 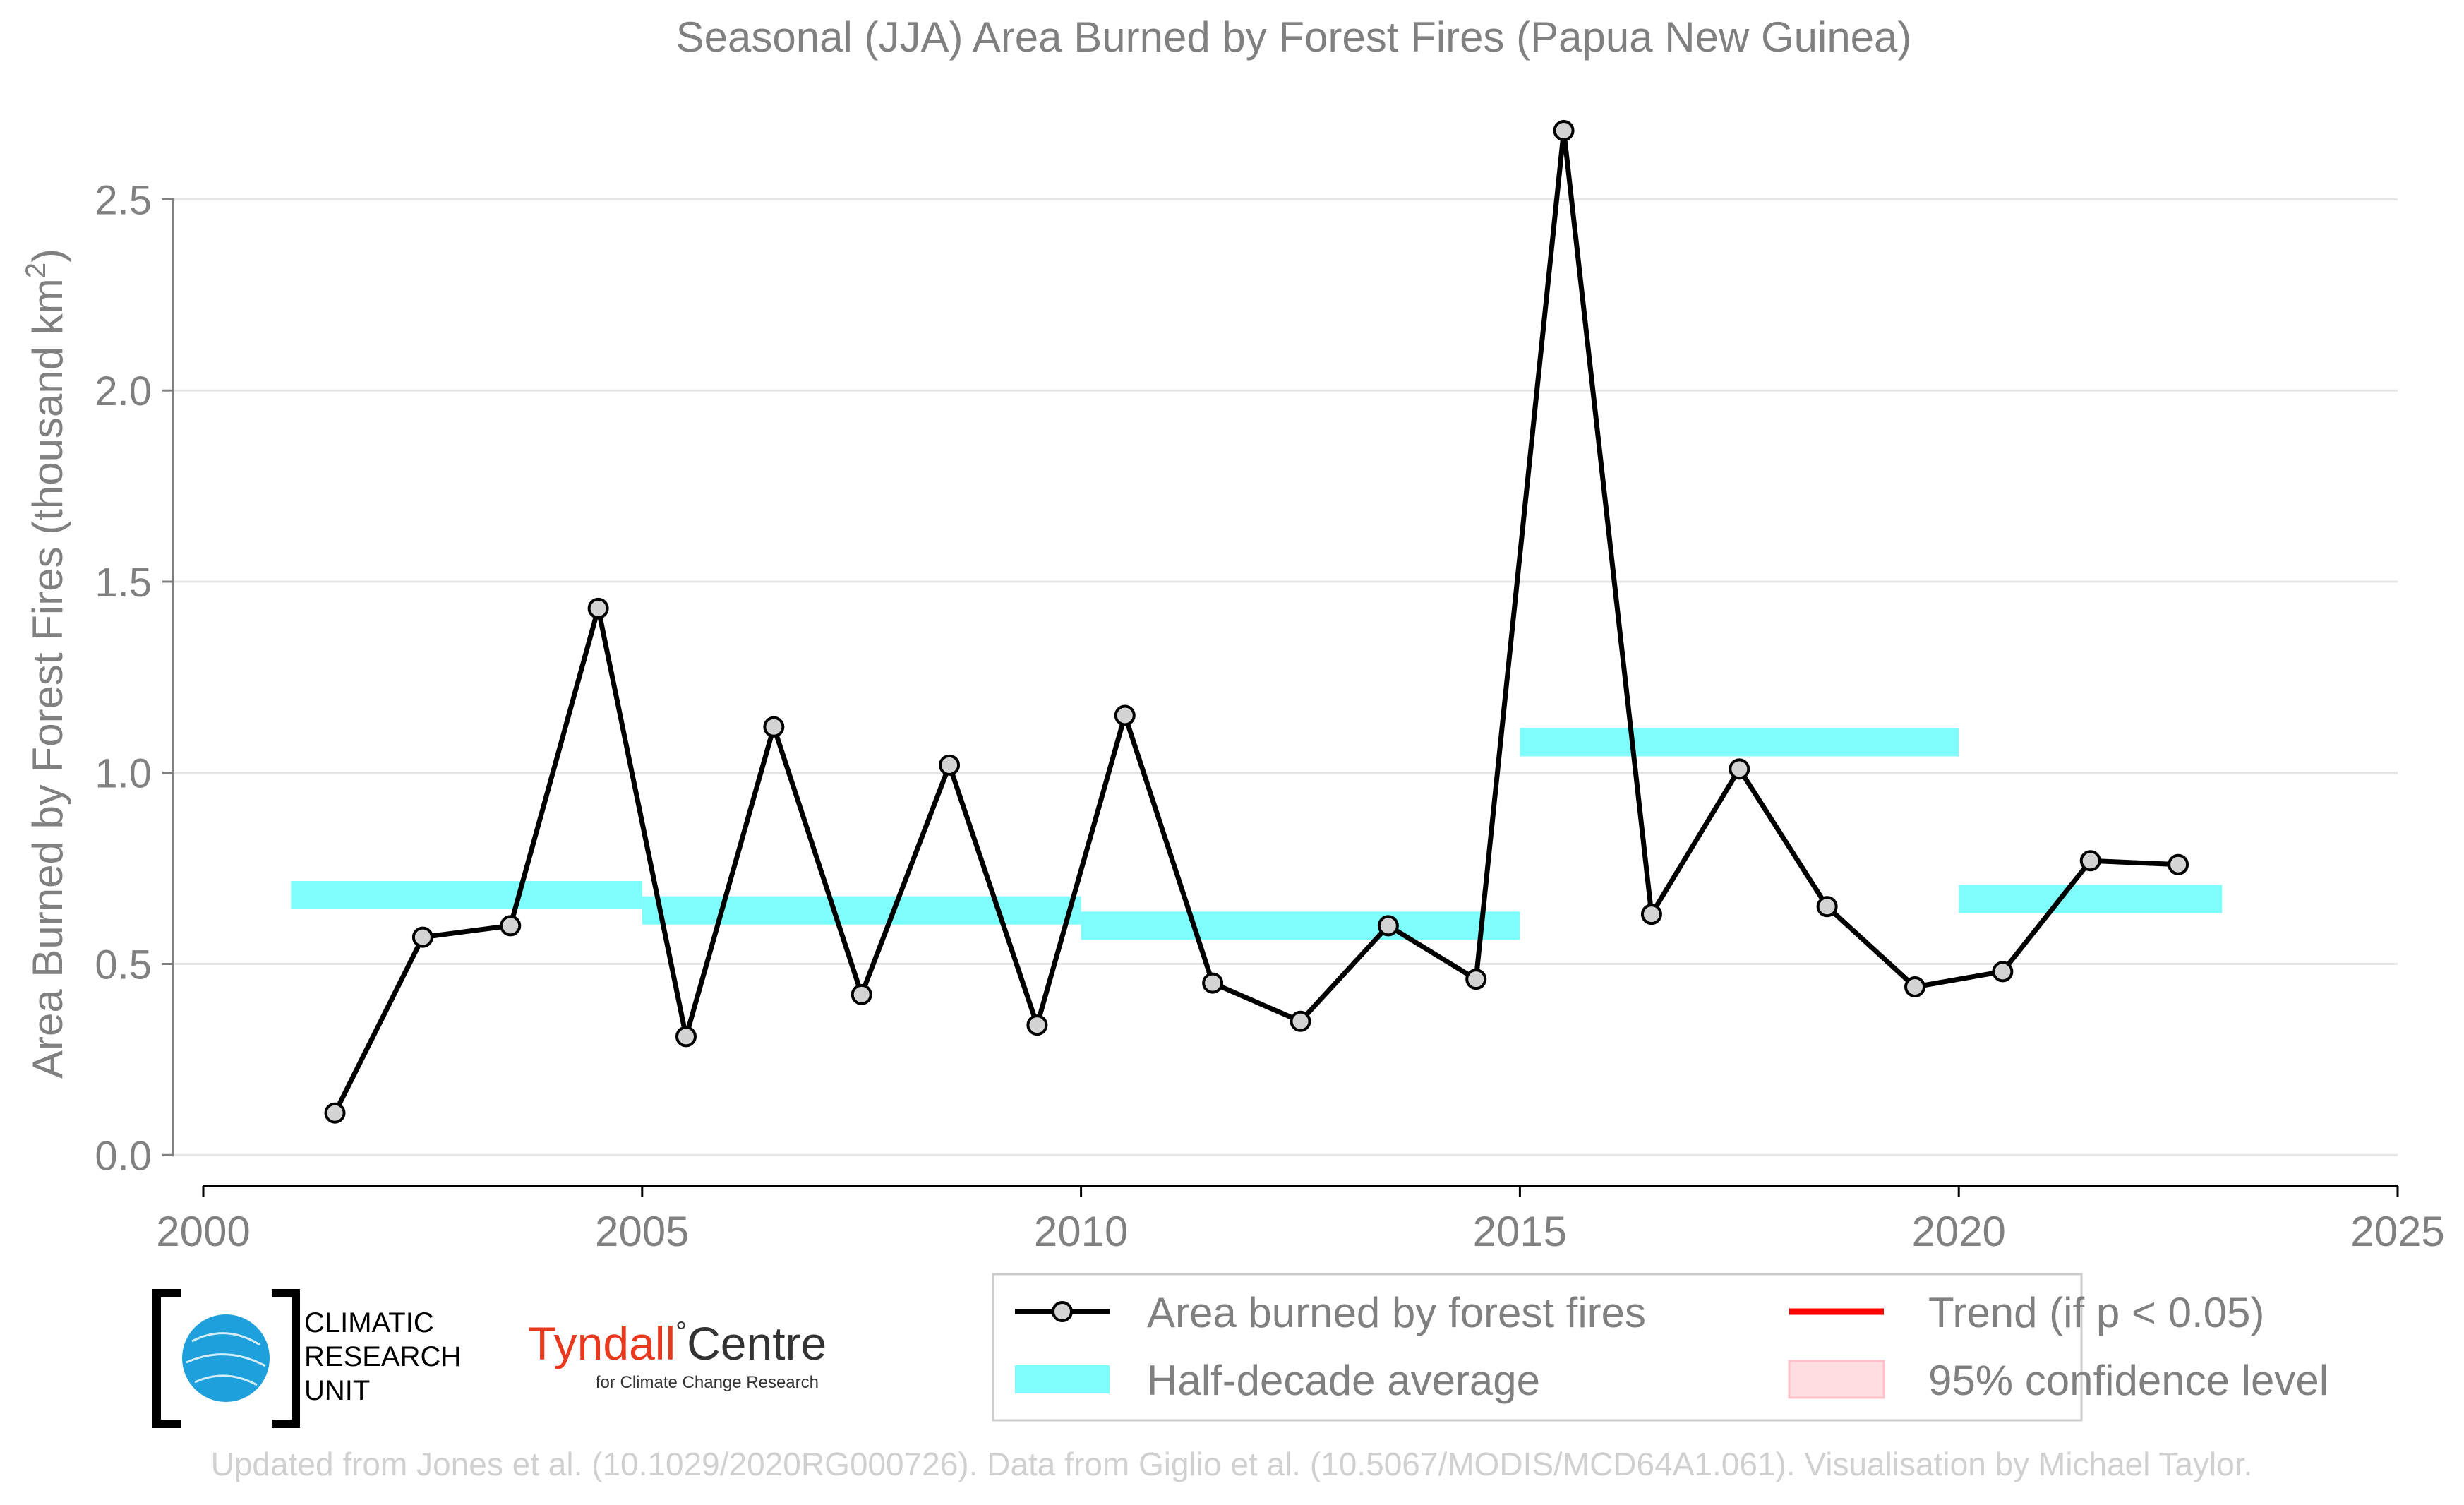 I want to click on tyndall-logo-name: Tyndall°Centre, so click(x=677, y=1343).